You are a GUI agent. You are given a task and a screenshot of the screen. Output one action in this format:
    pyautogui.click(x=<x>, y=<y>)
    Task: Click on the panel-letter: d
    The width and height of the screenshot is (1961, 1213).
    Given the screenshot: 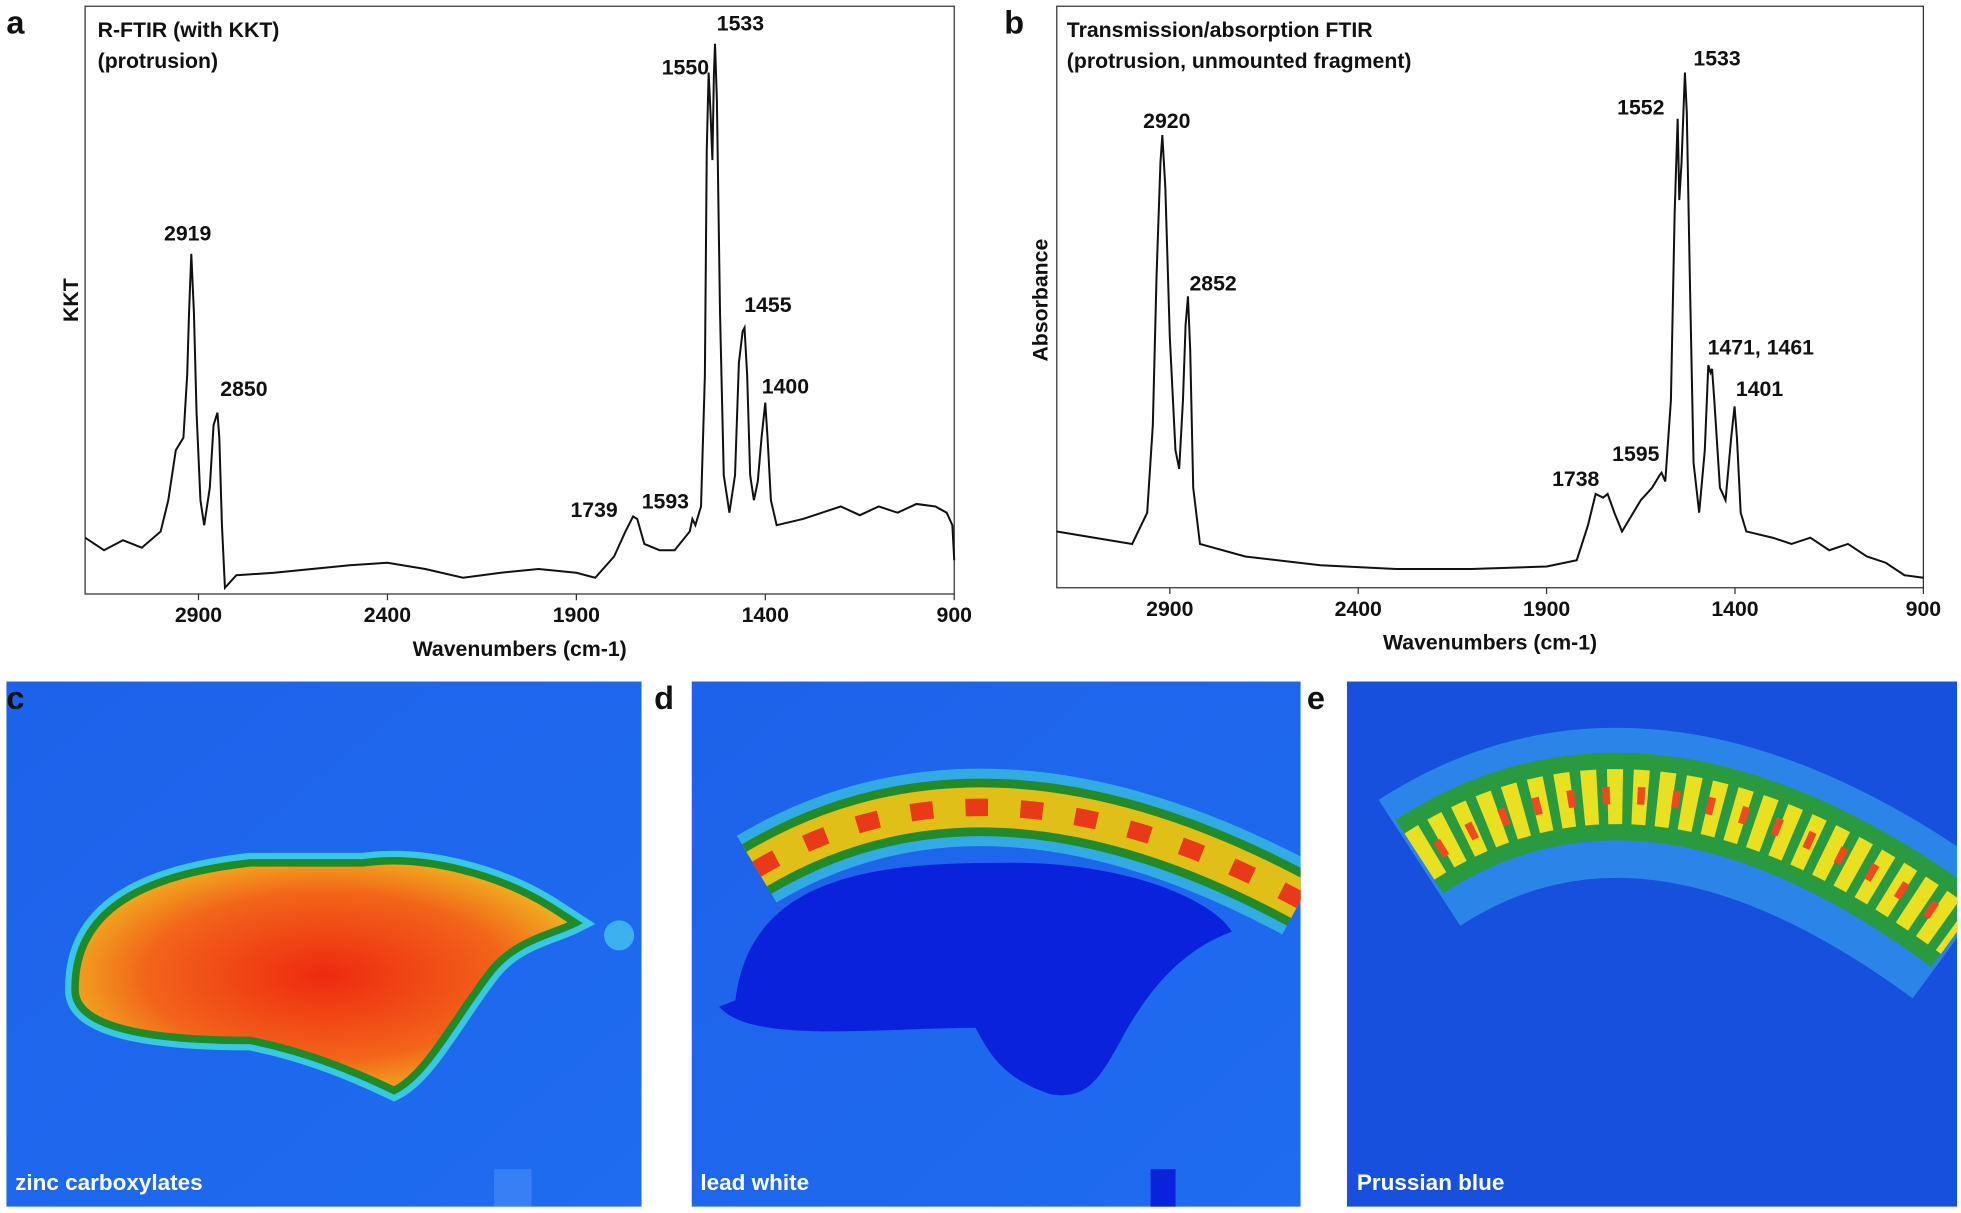 What is the action you would take?
    pyautogui.click(x=664, y=698)
    